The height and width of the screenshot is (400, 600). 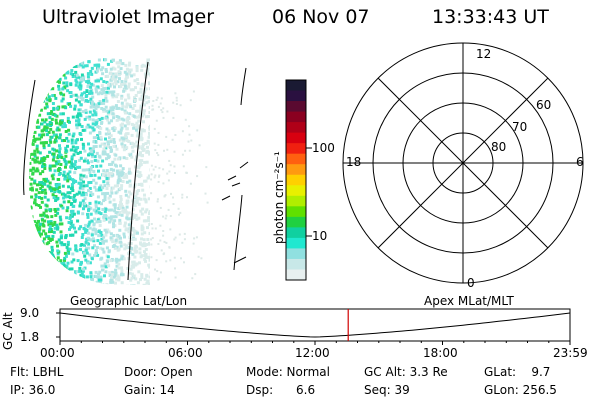 I want to click on timeline-xtick-1: 06:00, so click(x=185, y=353).